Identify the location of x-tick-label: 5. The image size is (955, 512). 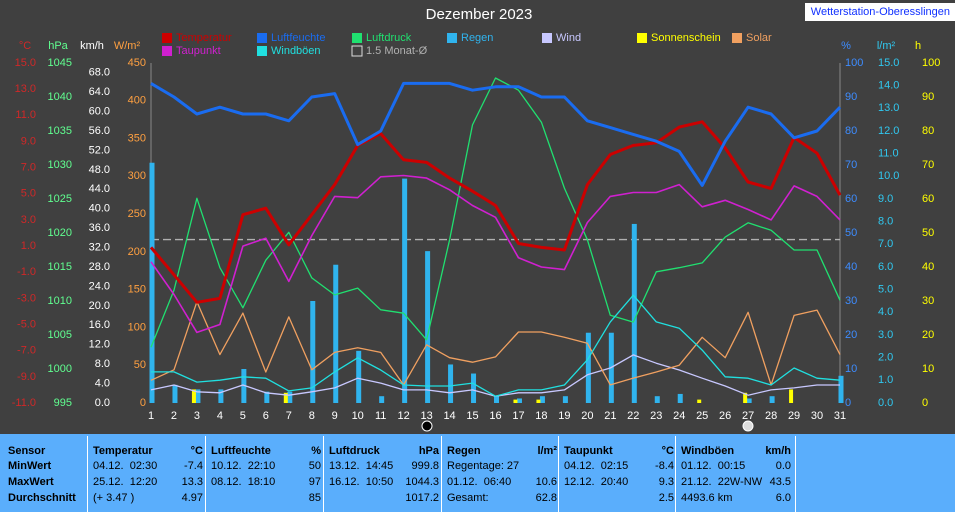
(243, 416).